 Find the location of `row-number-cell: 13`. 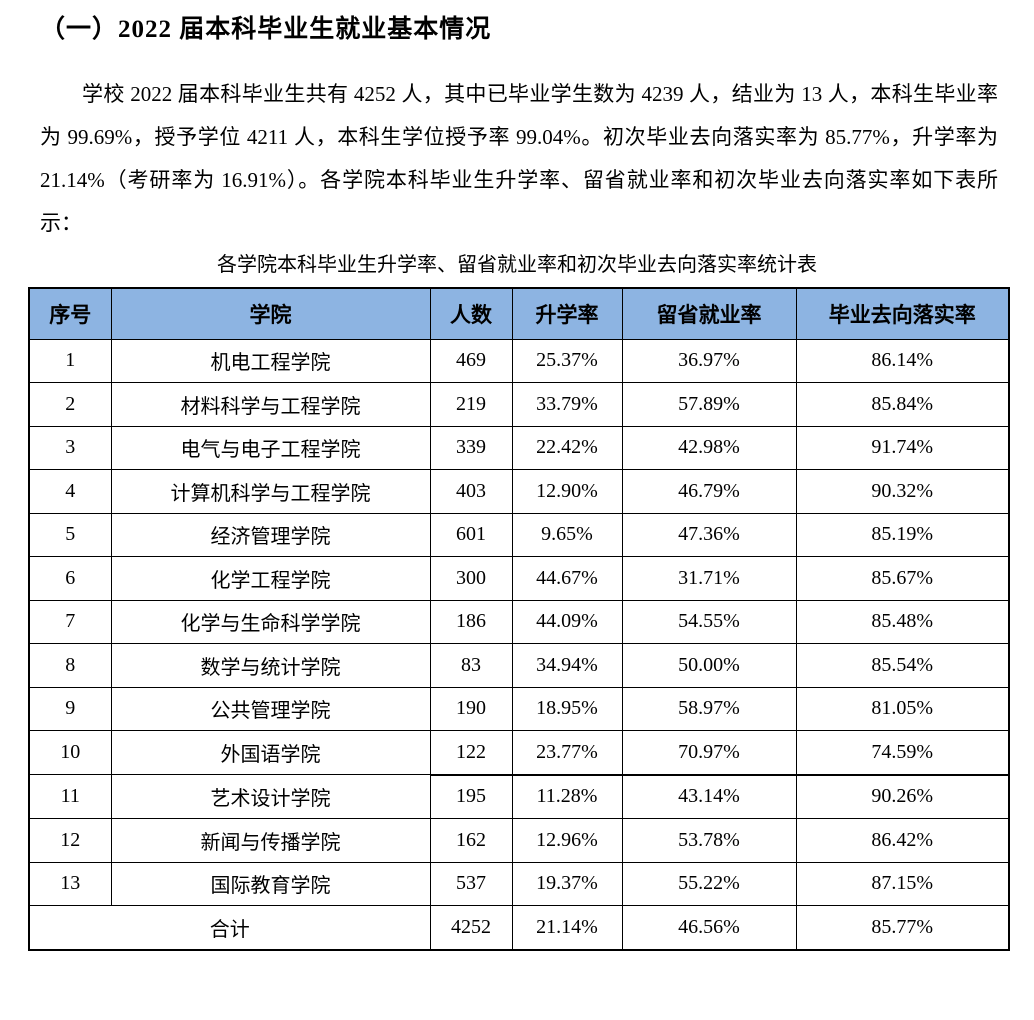

row-number-cell: 13 is located at coordinates (70, 883).